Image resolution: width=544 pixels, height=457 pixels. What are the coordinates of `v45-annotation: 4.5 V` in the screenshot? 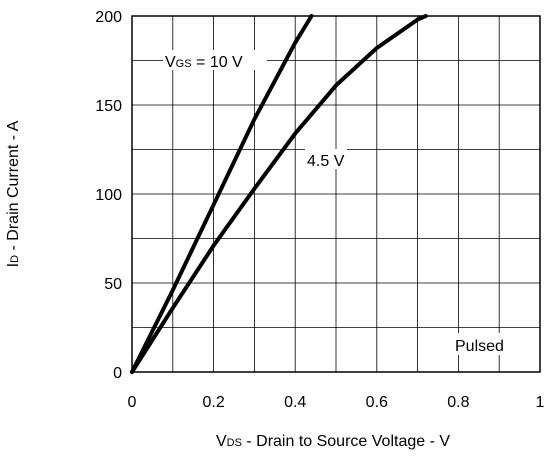 It's located at (326, 161).